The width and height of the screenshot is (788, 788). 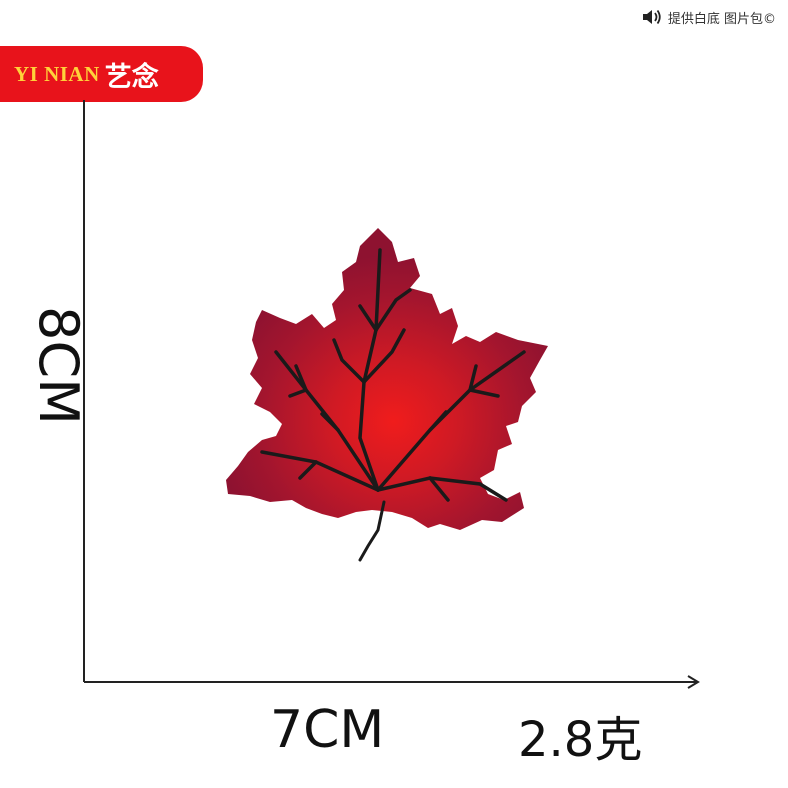 What do you see at coordinates (651, 17) in the screenshot?
I see `speaker-icon` at bounding box center [651, 17].